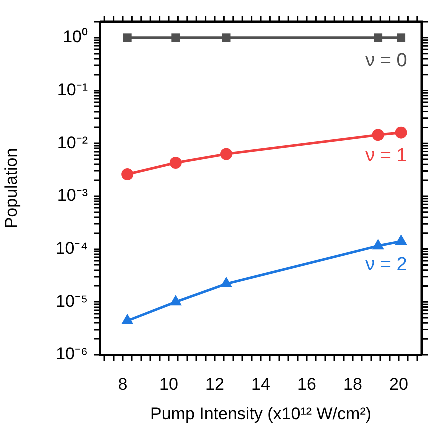 The height and width of the screenshot is (433, 434). Describe the element at coordinates (123, 384) in the screenshot. I see `x-tick-label: 8` at that location.